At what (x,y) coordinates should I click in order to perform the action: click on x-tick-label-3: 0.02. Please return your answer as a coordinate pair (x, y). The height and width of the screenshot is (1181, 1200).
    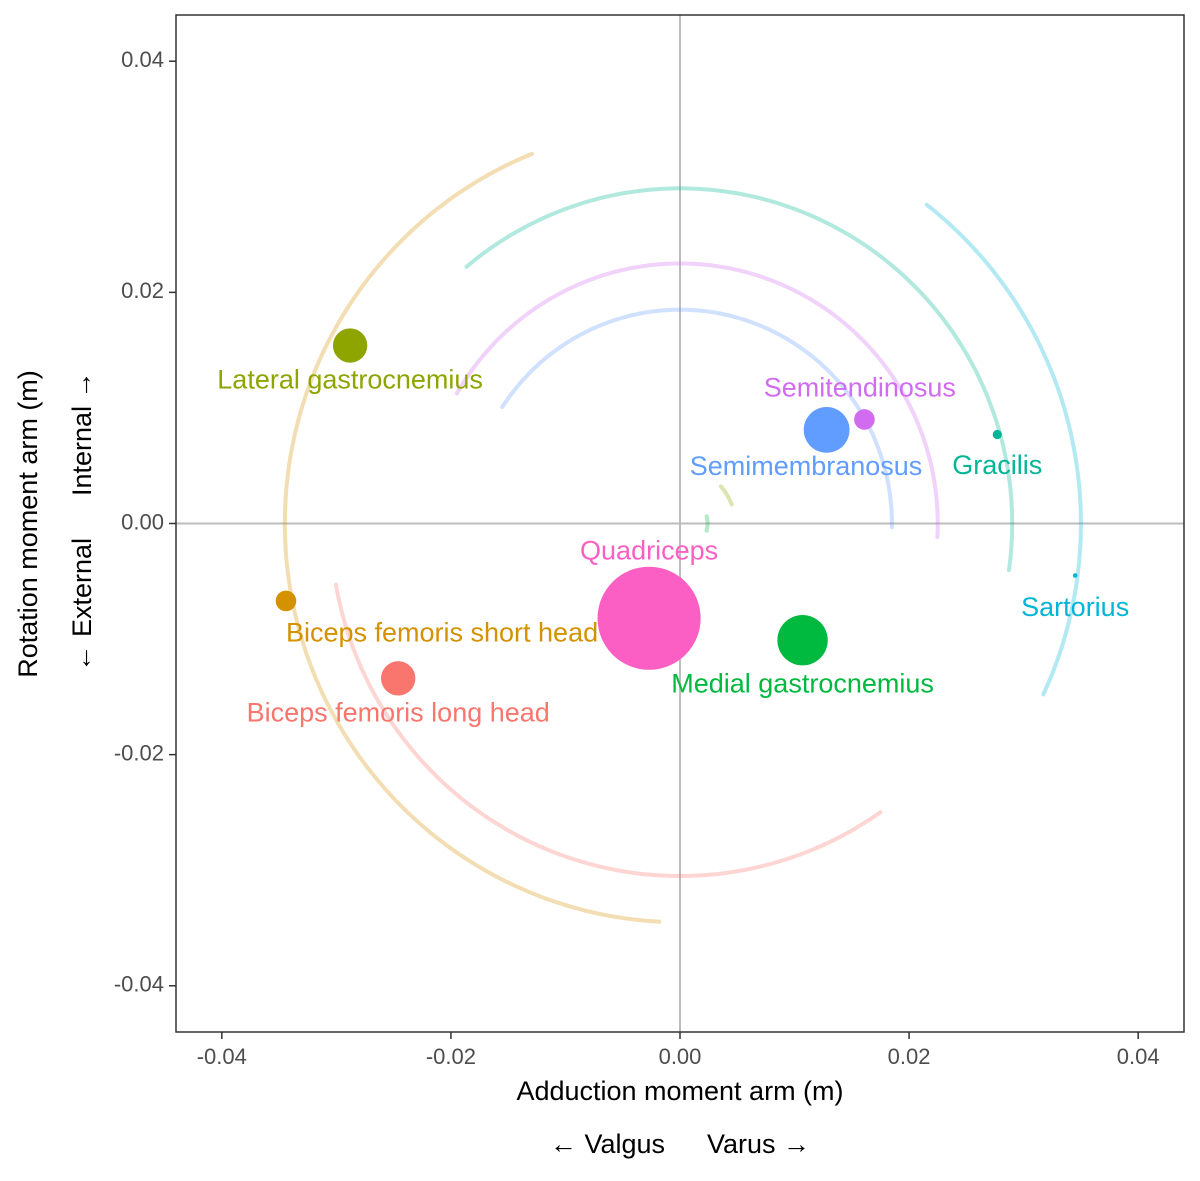
    Looking at the image, I should click on (909, 1056).